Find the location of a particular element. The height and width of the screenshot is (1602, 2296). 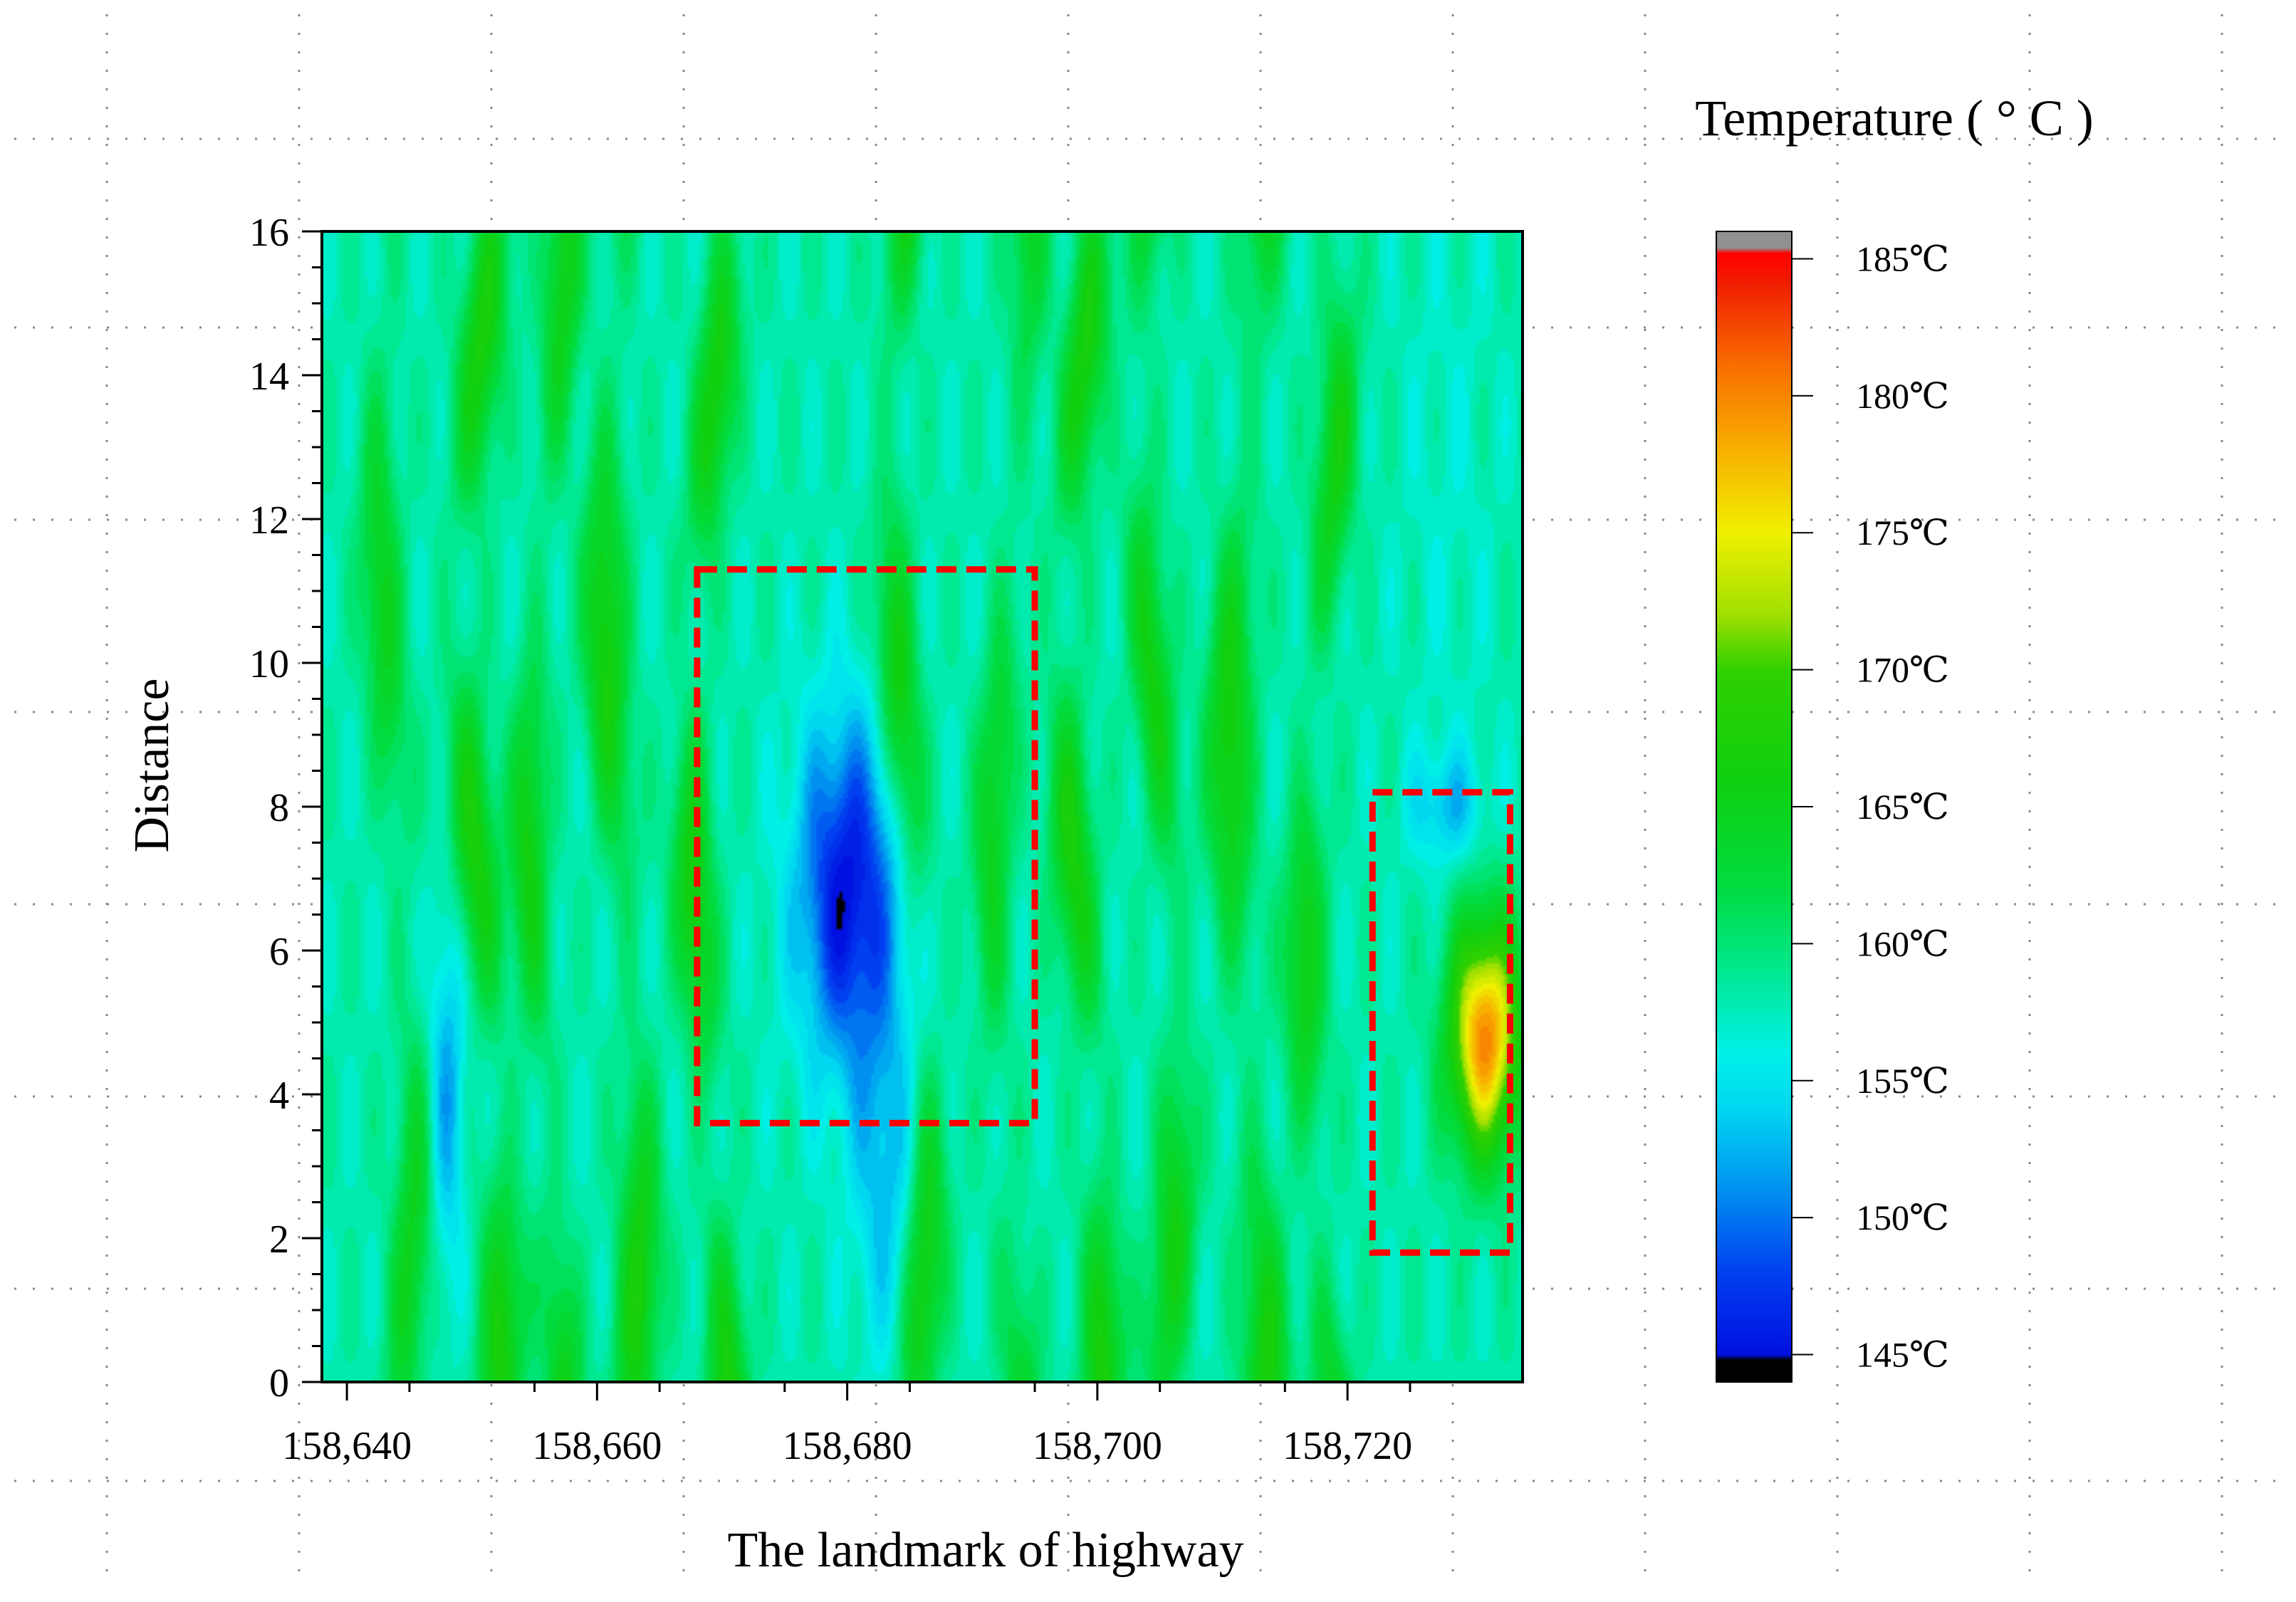

y-tick-label: 2 is located at coordinates (279, 1240).